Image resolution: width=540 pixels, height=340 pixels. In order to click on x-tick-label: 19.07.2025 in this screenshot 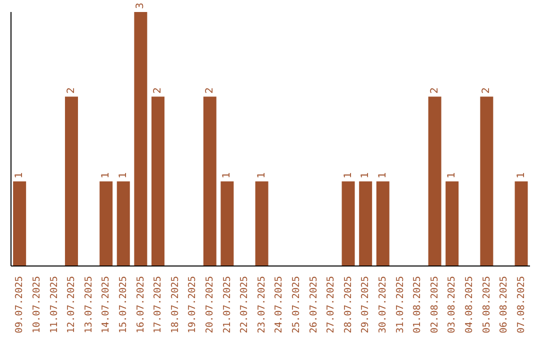, I will do `click(192, 305)`.